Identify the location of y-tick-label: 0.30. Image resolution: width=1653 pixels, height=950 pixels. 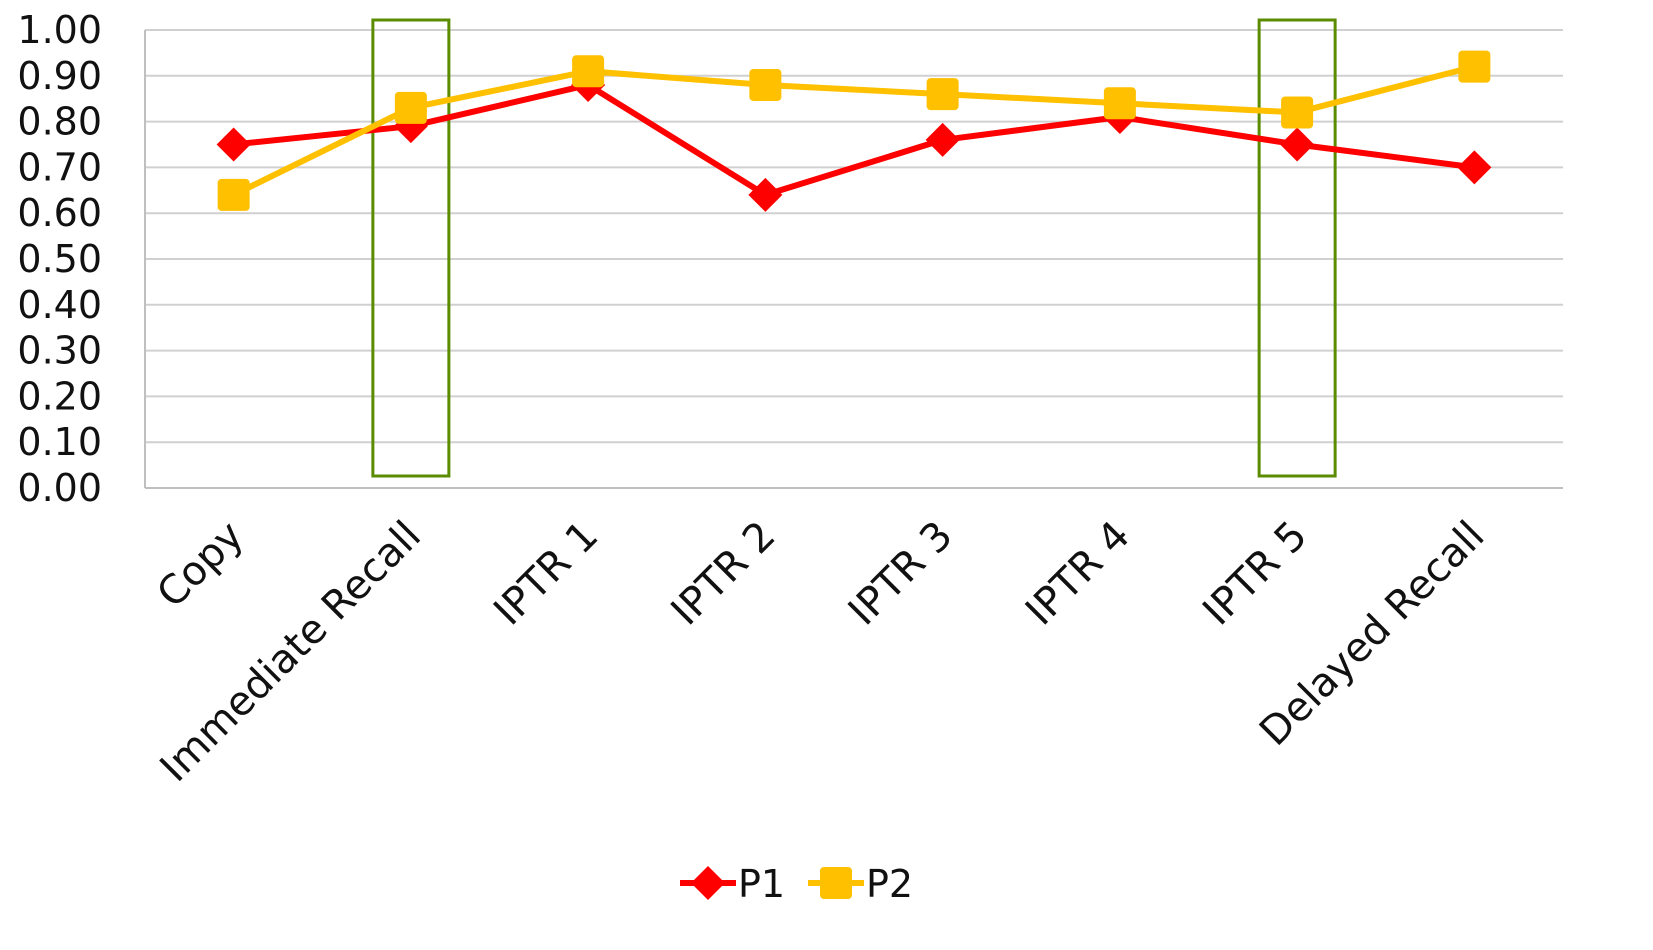
(59, 351).